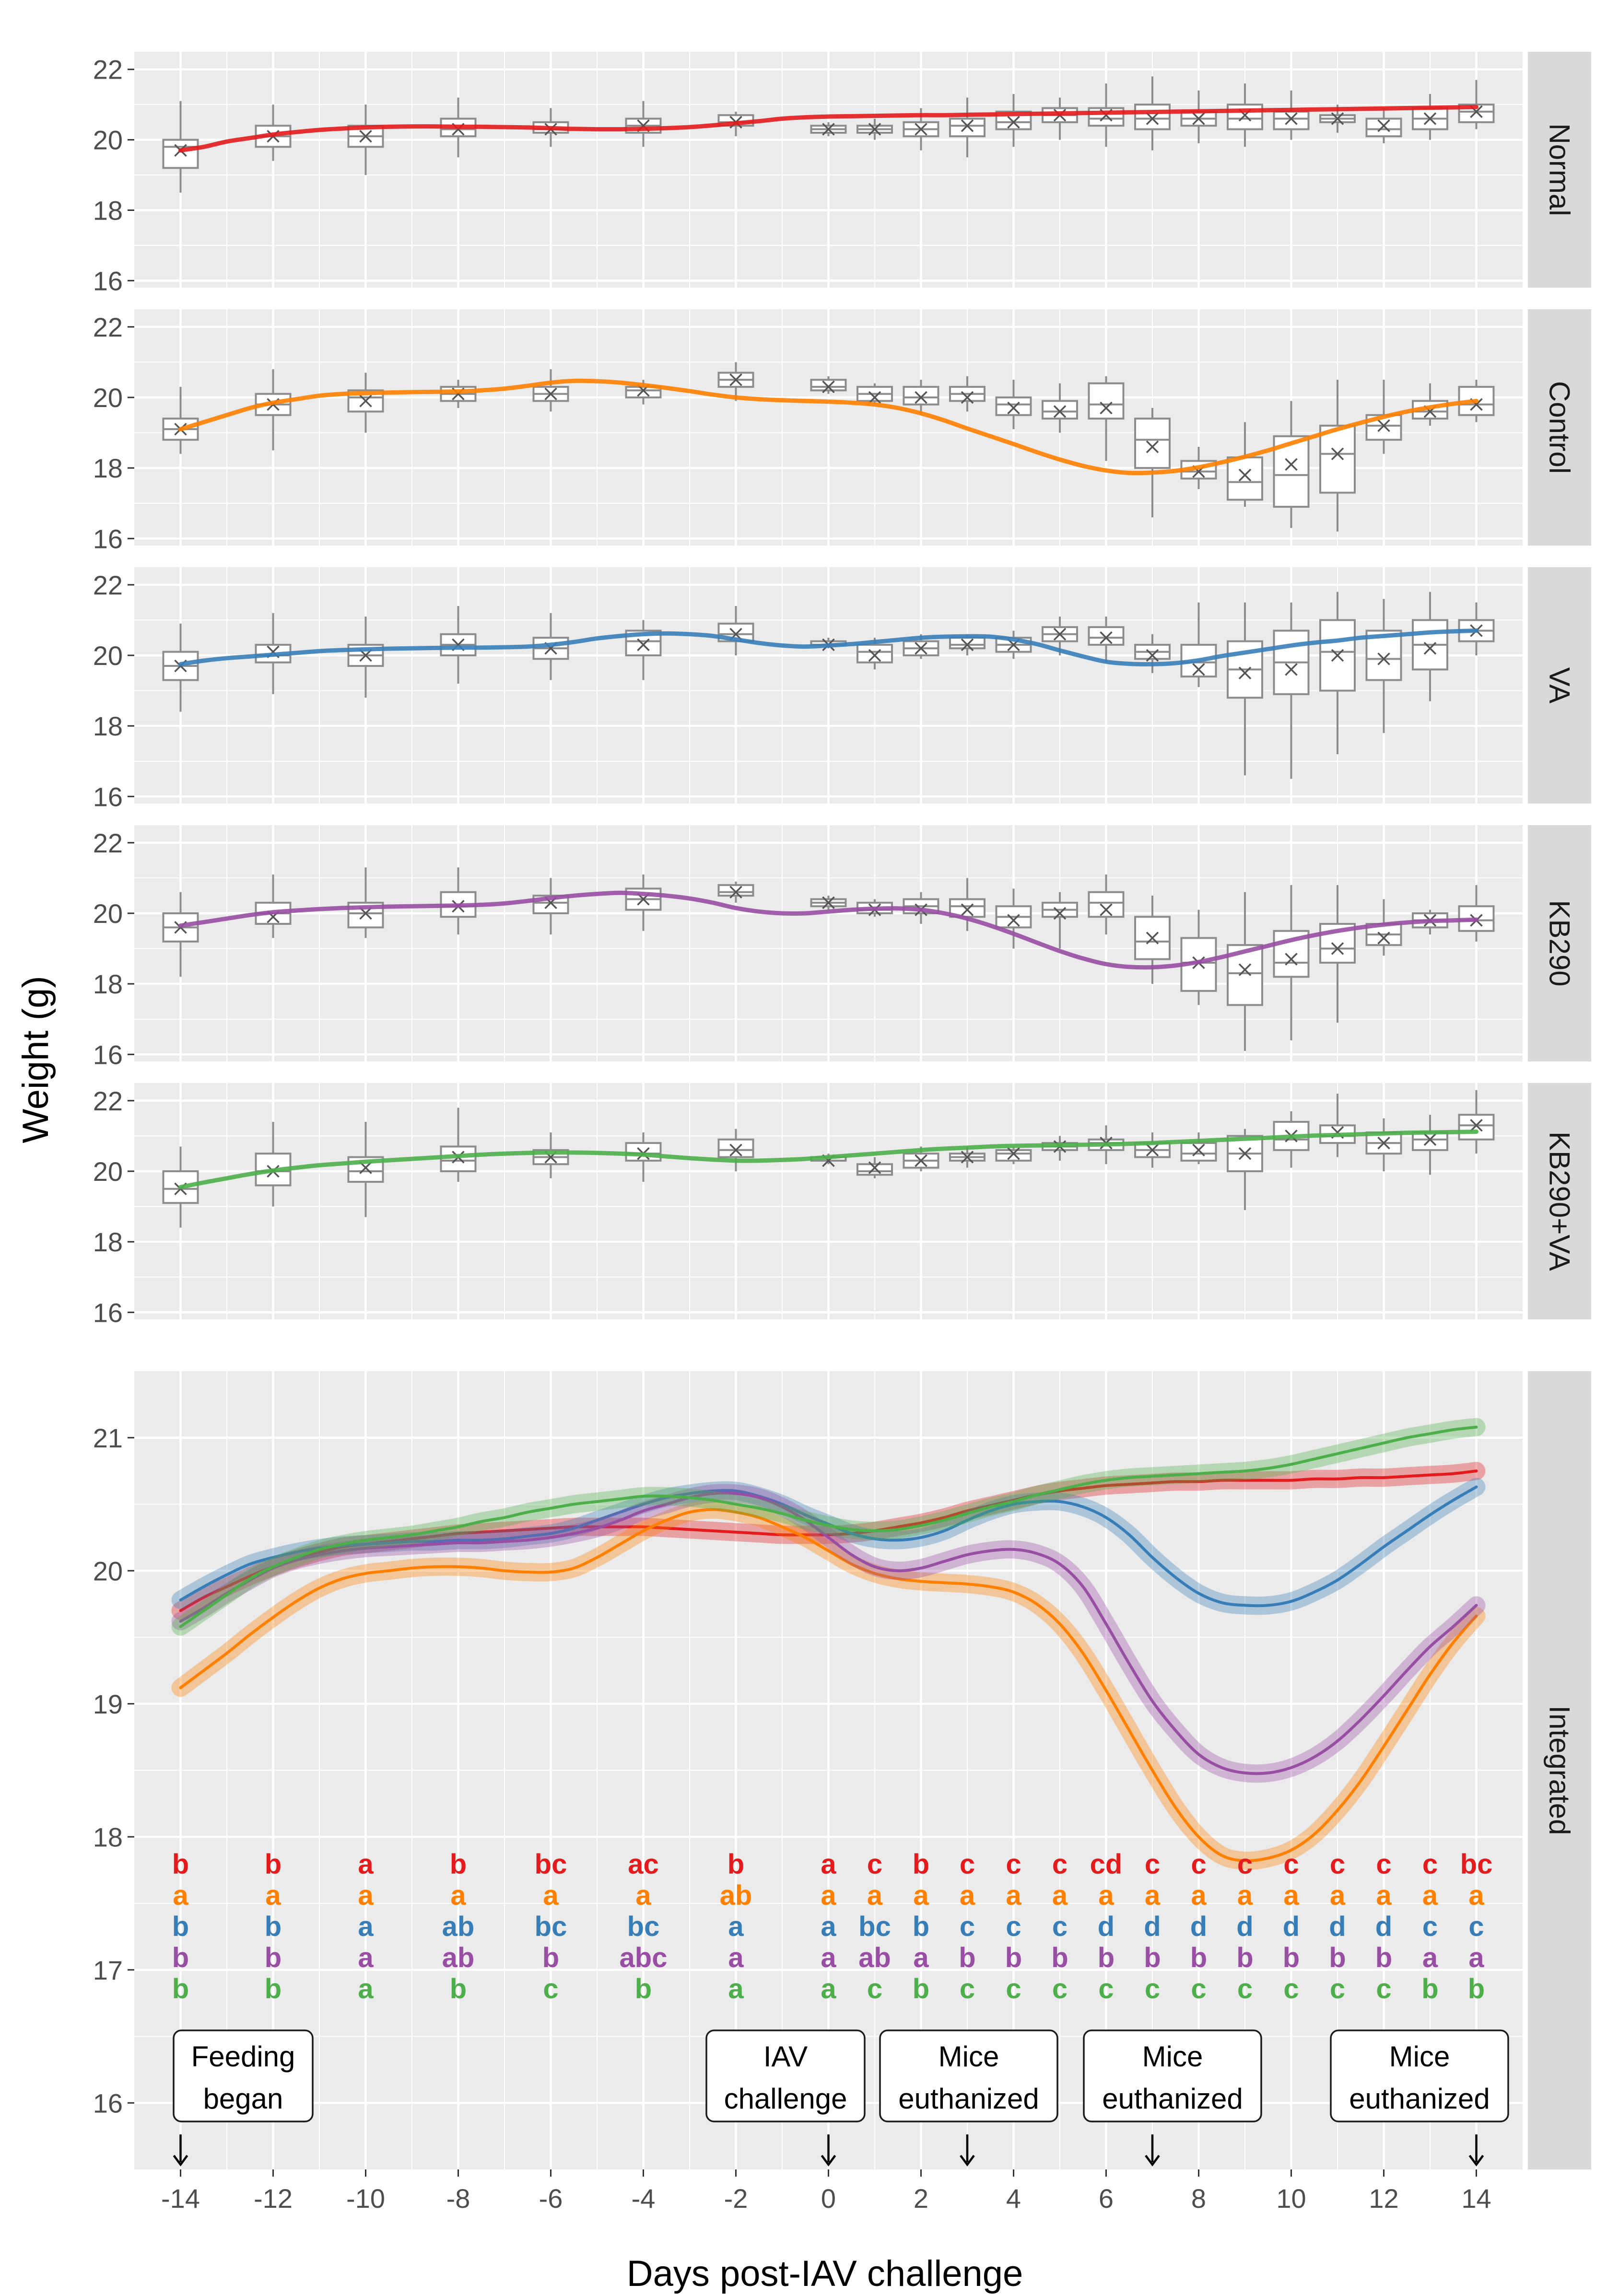 This screenshot has height=2296, width=1619. What do you see at coordinates (825, 2273) in the screenshot?
I see `x-axis-title: Days post-IAV challenge` at bounding box center [825, 2273].